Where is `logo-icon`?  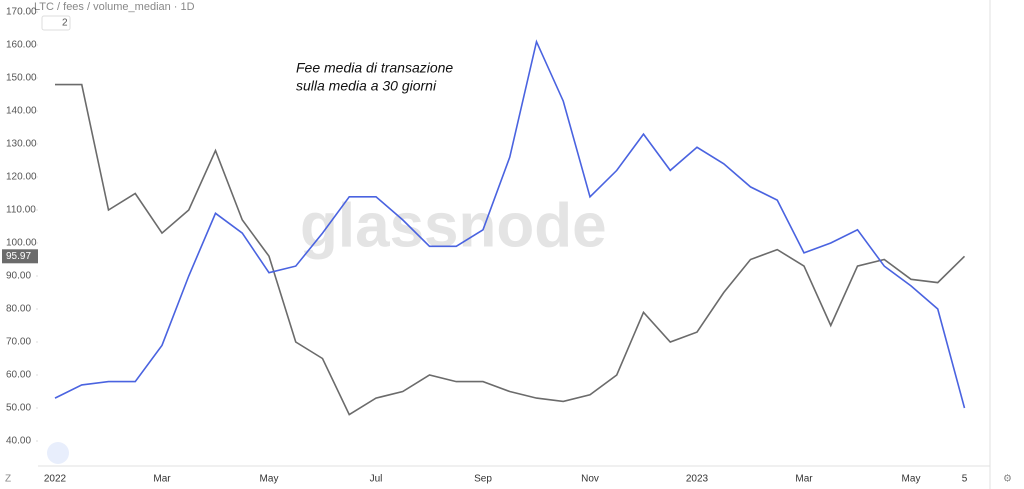 logo-icon is located at coordinates (58, 453).